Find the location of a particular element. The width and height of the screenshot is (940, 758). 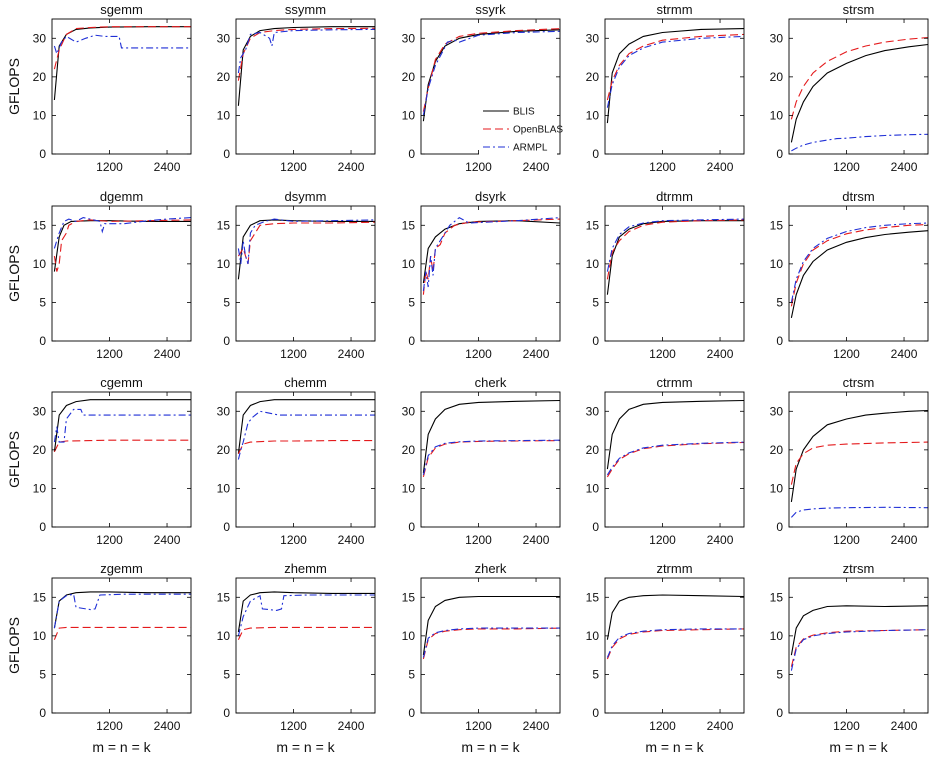

panel-ctrsm: ctrsm 0 10 20 30 1200 2400 is located at coordinates (849, 461).